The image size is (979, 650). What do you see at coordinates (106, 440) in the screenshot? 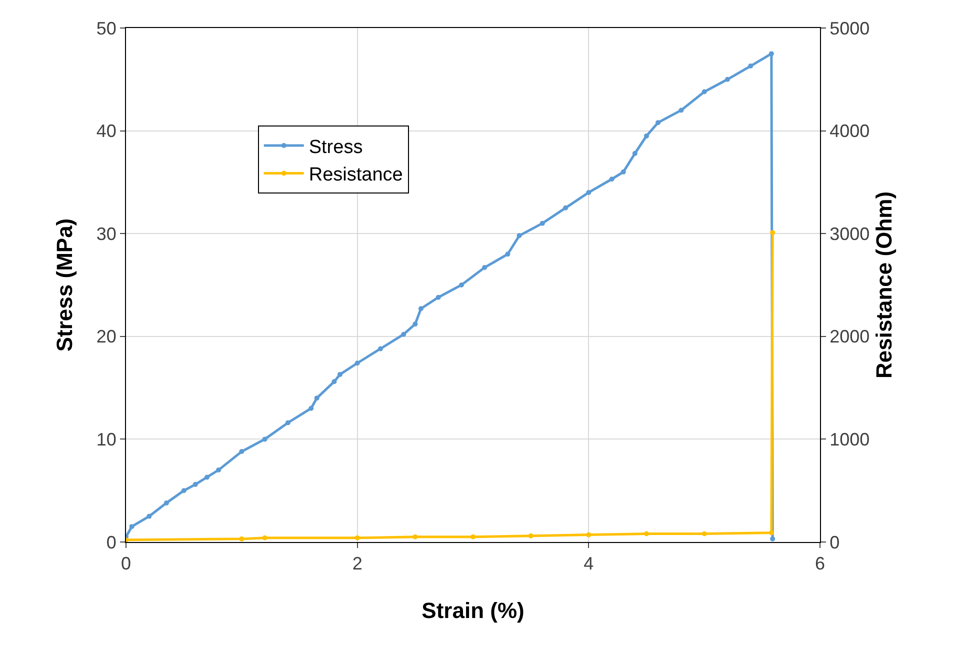
I see `y-tick-label: 10` at bounding box center [106, 440].